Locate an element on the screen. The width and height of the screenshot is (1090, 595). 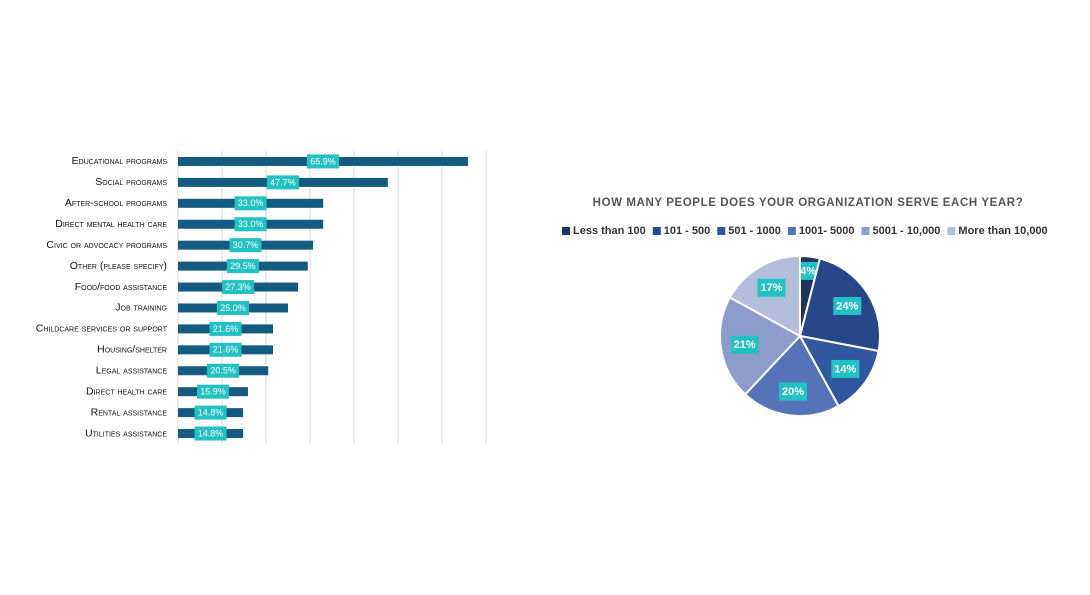
value-label: 21% is located at coordinates (745, 345).